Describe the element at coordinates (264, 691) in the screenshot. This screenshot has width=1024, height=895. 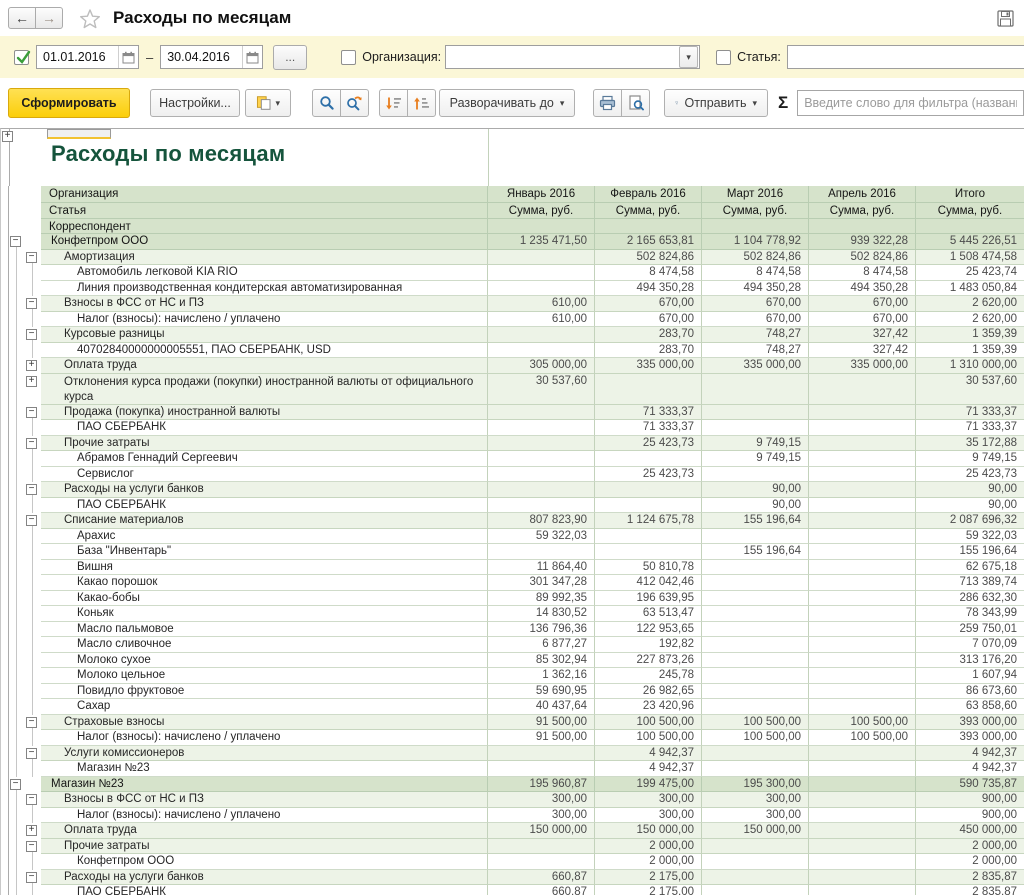
I see `row-label: Повидло фруктовое` at that location.